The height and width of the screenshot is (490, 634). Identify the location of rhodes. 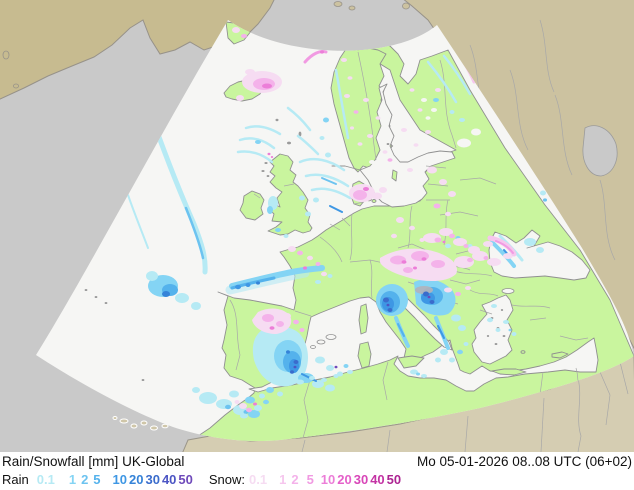
(523, 352).